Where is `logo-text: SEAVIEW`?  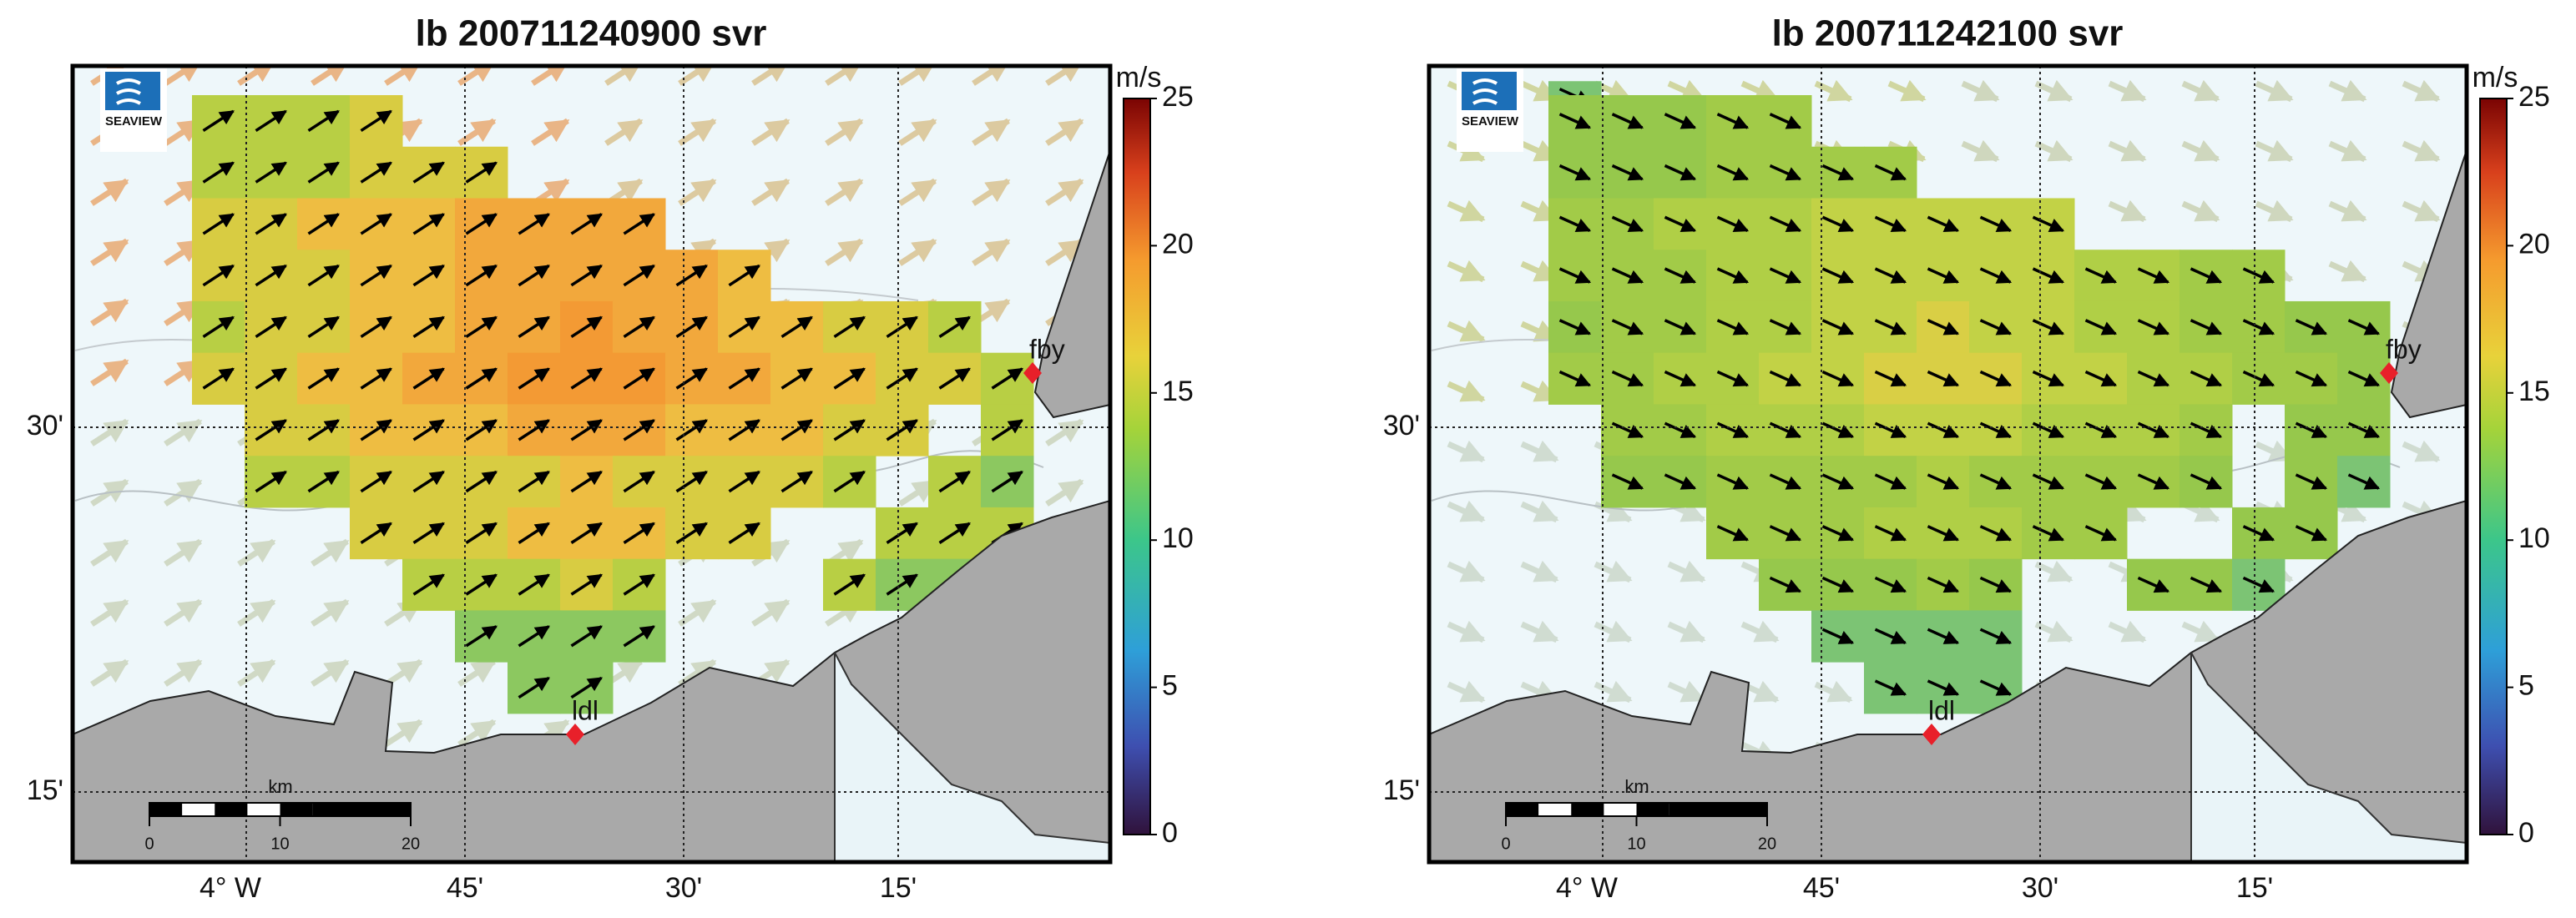 logo-text: SEAVIEW is located at coordinates (1490, 122).